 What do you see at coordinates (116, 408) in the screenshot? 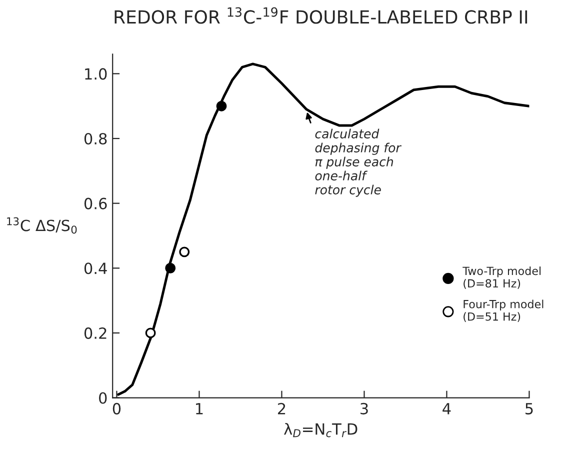
I see `x-tick-label: 0` at bounding box center [116, 408].